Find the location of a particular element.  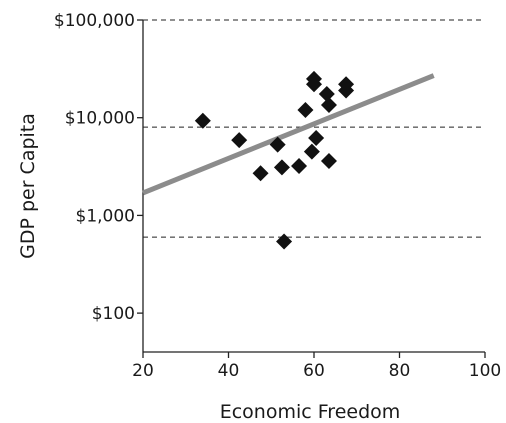

x-axis-title: Economic Freedom is located at coordinates (310, 412).